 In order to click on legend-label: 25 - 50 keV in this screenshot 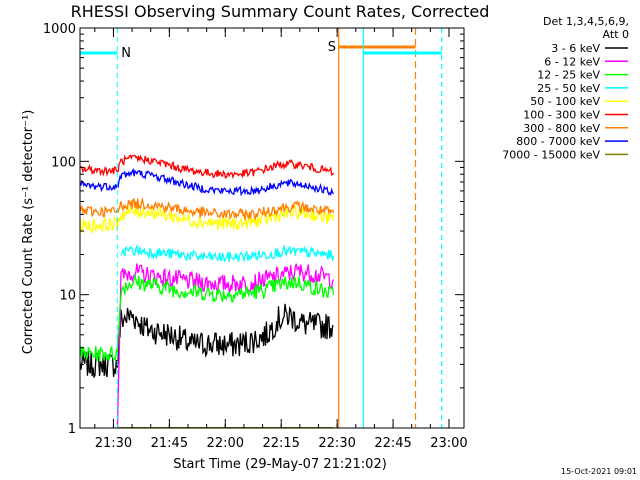, I will do `click(568, 88)`.